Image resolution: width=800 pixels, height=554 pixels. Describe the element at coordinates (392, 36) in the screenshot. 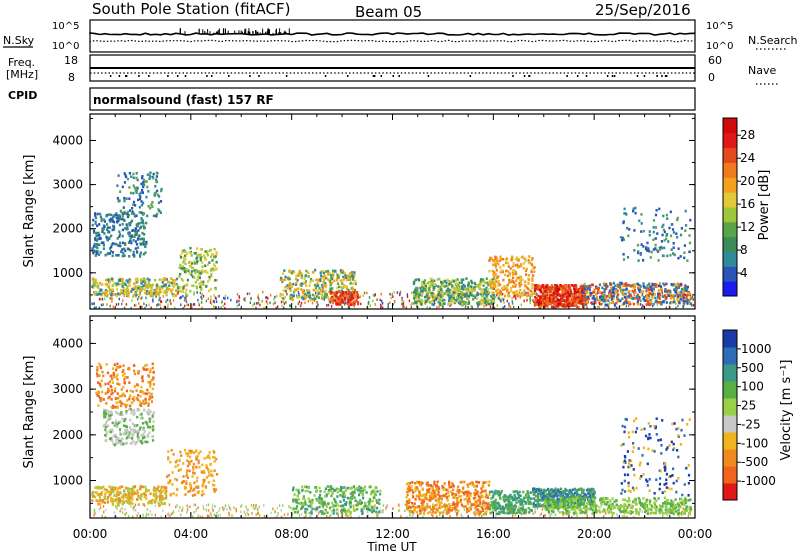

I see `noise-strip-frame` at that location.